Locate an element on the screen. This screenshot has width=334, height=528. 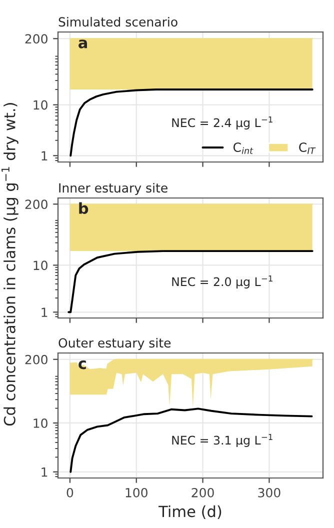
legend-label: C$_{IT}$ is located at coordinates (307, 148).